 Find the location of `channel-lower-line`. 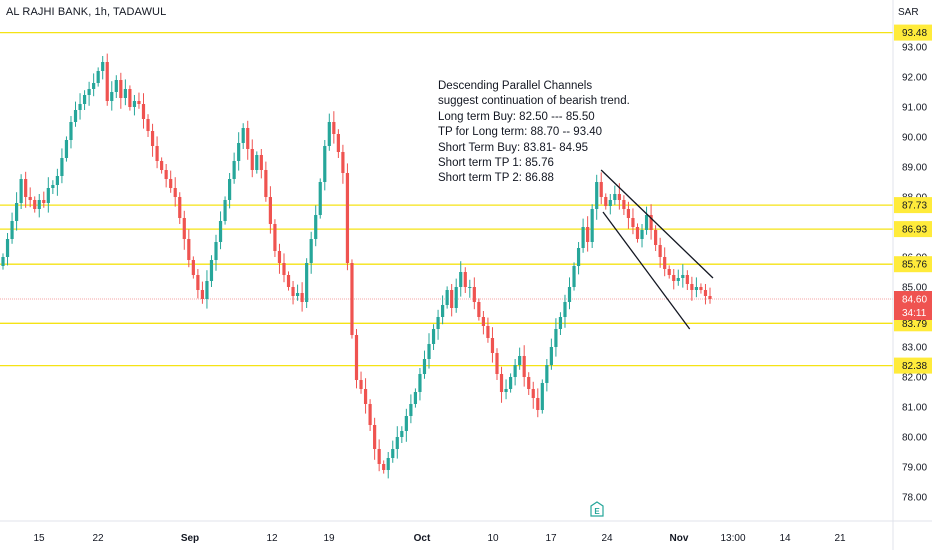

channel-lower-line is located at coordinates (646, 270).